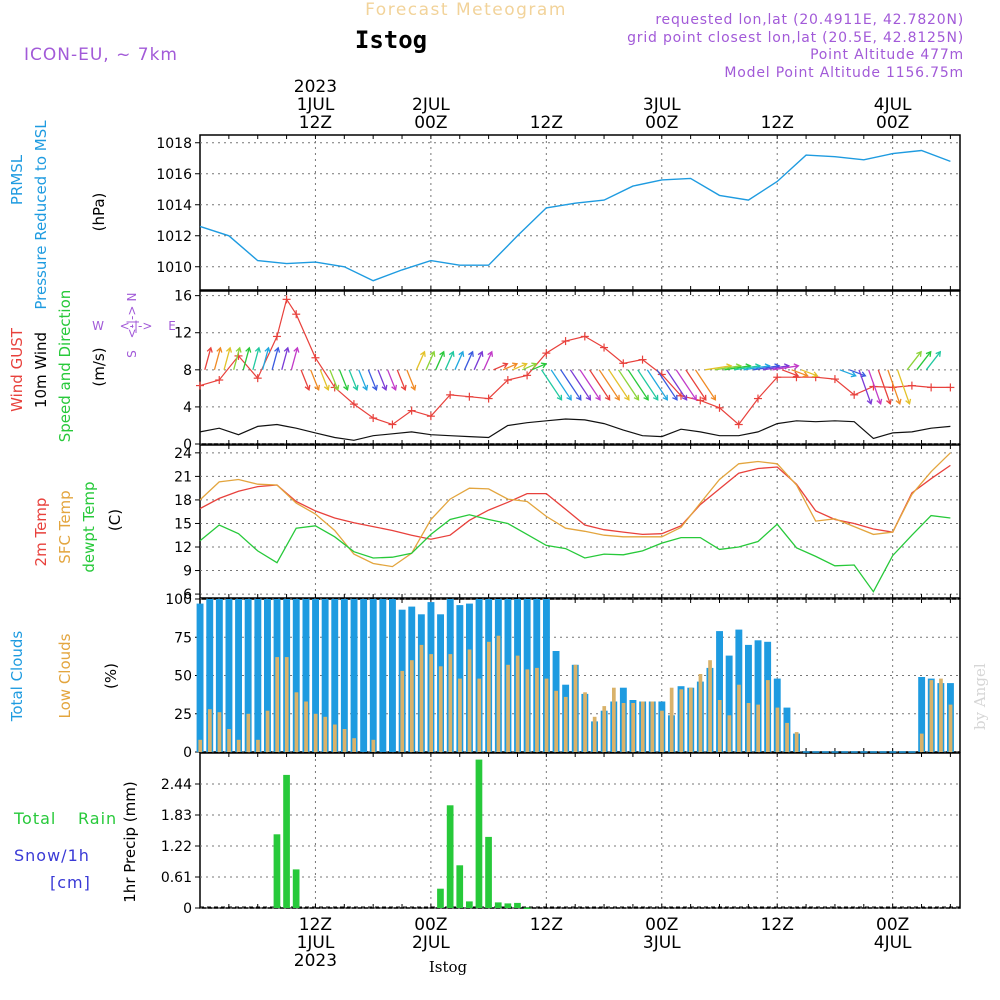  I want to click on legend-snow-unit: [cm], so click(70, 882).